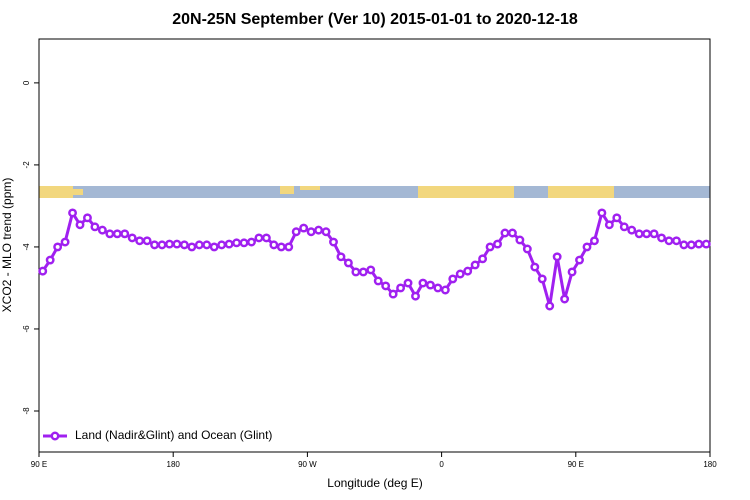  What do you see at coordinates (26, 411) in the screenshot?
I see `y-tick-label: -8` at bounding box center [26, 411].